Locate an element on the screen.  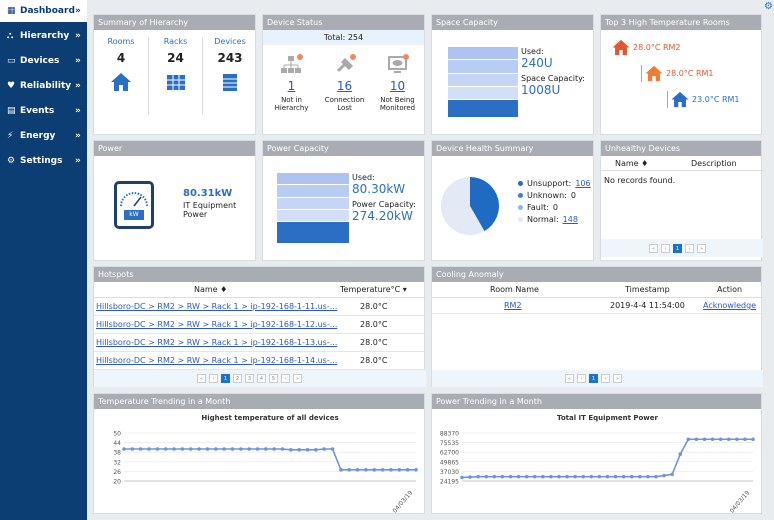
cooling-row: RM2 2019-4-4 11:54:00 Acknowledge is located at coordinates (597, 306).